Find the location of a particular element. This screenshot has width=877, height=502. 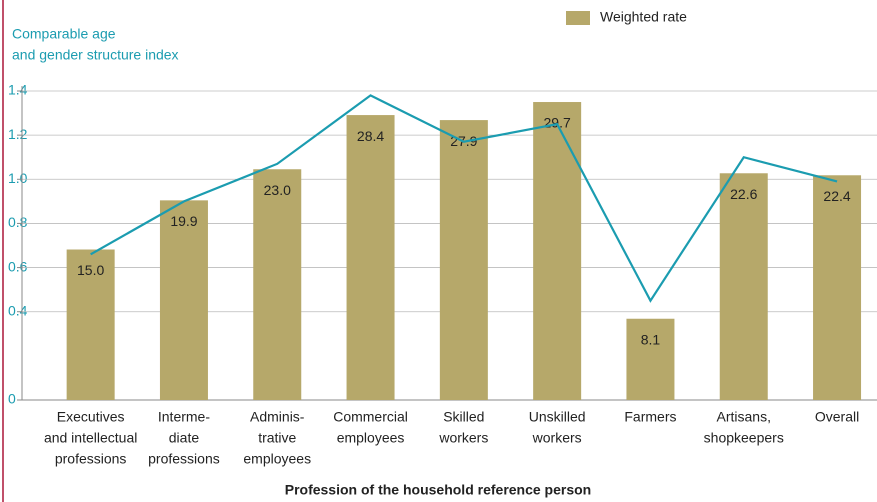

x-tick-label: Artisans, is located at coordinates (744, 417).